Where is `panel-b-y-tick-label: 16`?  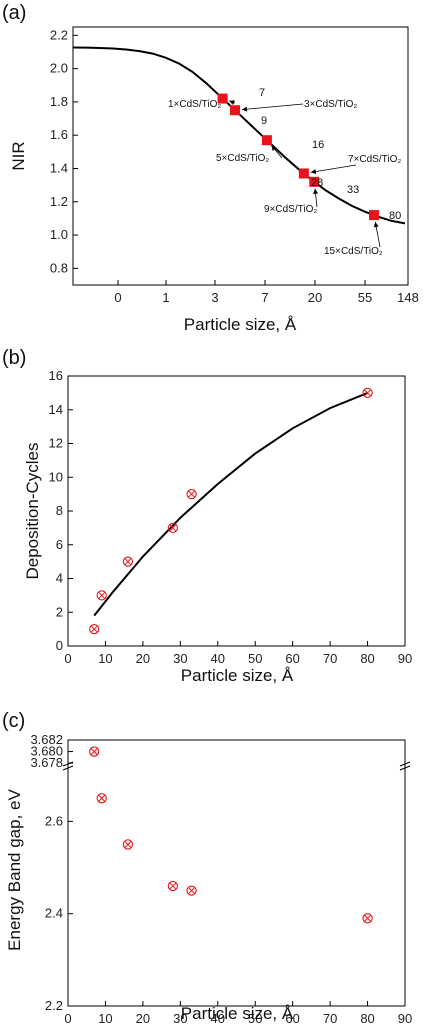 panel-b-y-tick-label: 16 is located at coordinates (56, 375).